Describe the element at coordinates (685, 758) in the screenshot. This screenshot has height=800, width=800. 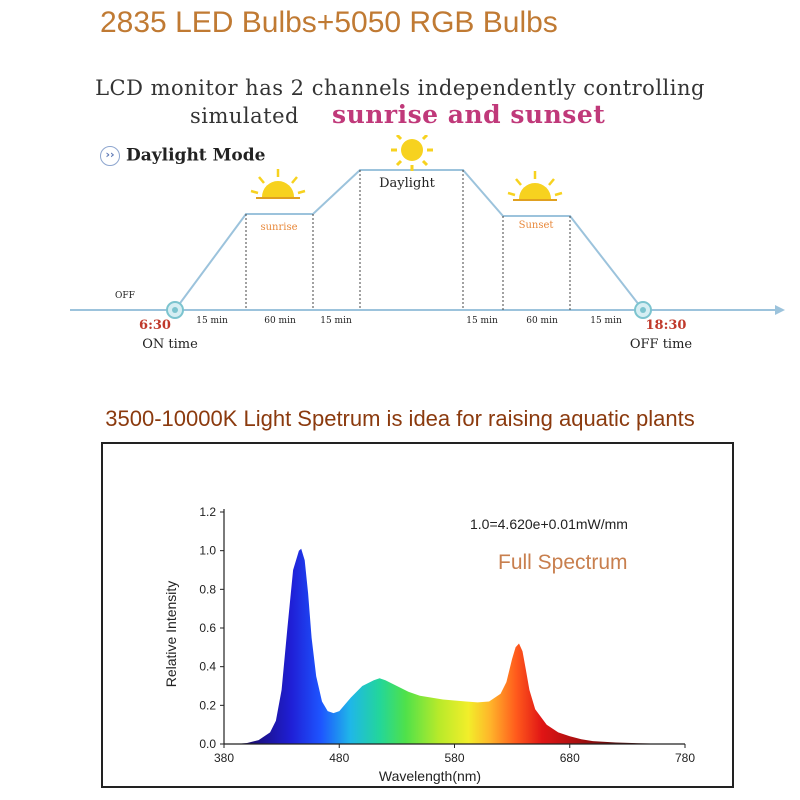
I see `x-tick-label: 780` at that location.